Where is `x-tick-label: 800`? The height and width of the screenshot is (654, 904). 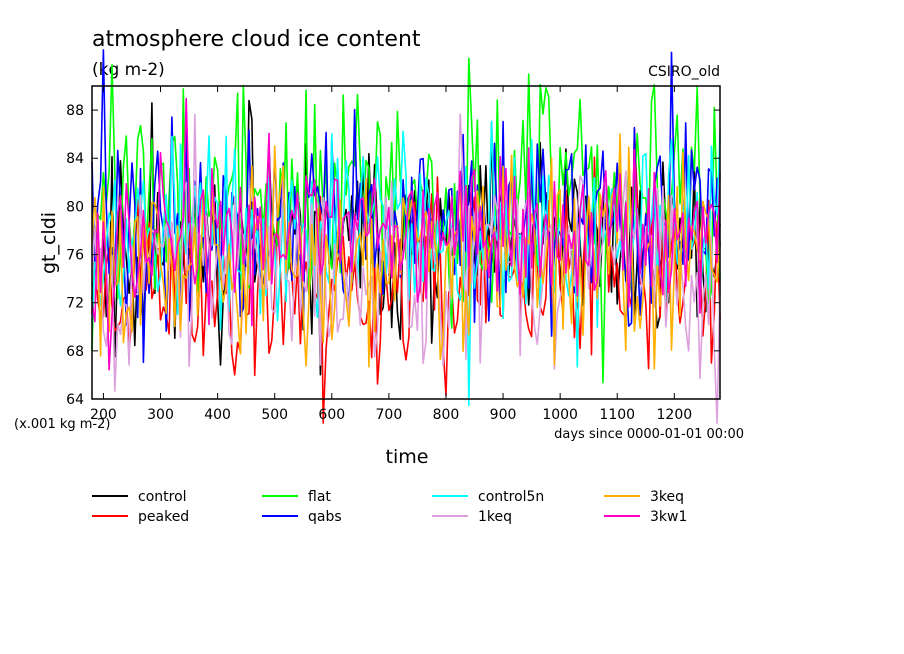
x-tick-label: 800 is located at coordinates (446, 415).